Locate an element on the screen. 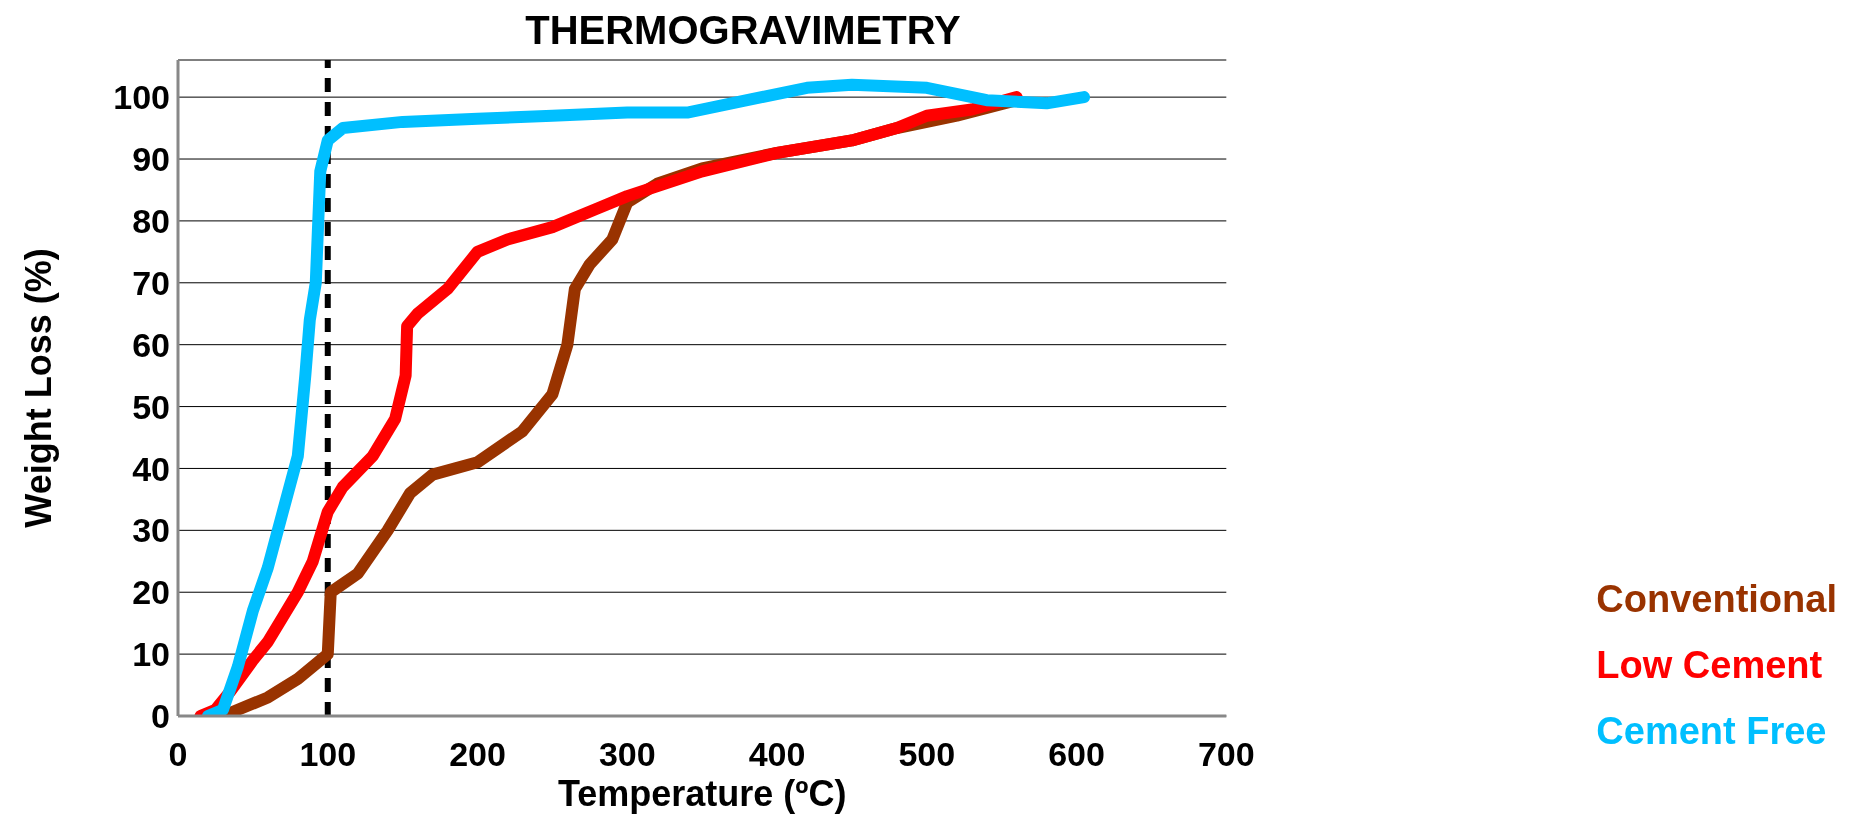 The height and width of the screenshot is (835, 1855). y-tick-label: 50 is located at coordinates (151, 406).